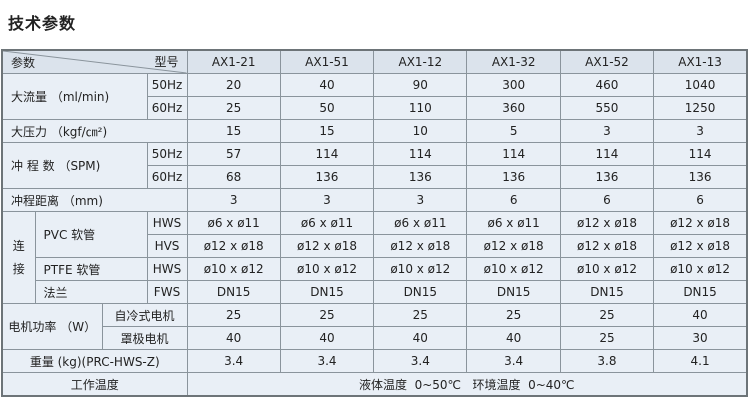 Image resolution: width=750 pixels, height=416 pixels. Describe the element at coordinates (513, 200) in the screenshot. I see `value-cell: 6` at that location.